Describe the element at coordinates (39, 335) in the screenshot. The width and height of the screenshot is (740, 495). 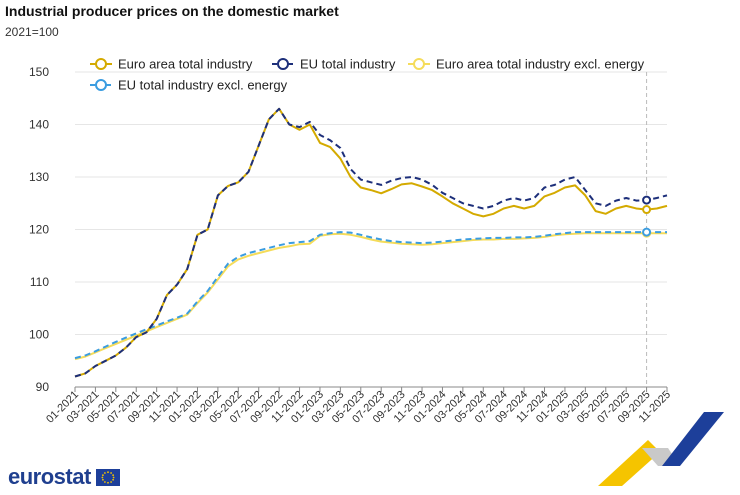
I see `y-tick-label: 100` at that location.